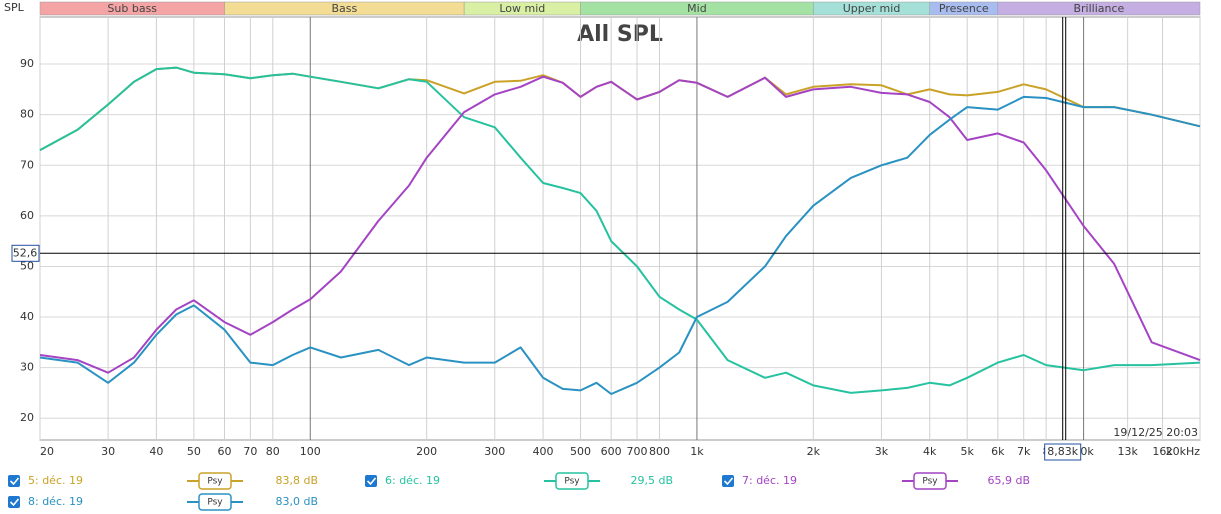 This screenshot has height=514, width=1221. I want to click on legend-readout: 29,5 dB, so click(651, 480).